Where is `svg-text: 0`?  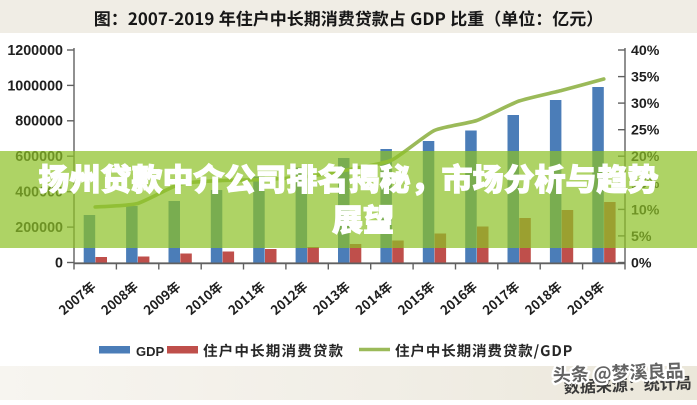
svg-text: 0 is located at coordinates (59, 263).